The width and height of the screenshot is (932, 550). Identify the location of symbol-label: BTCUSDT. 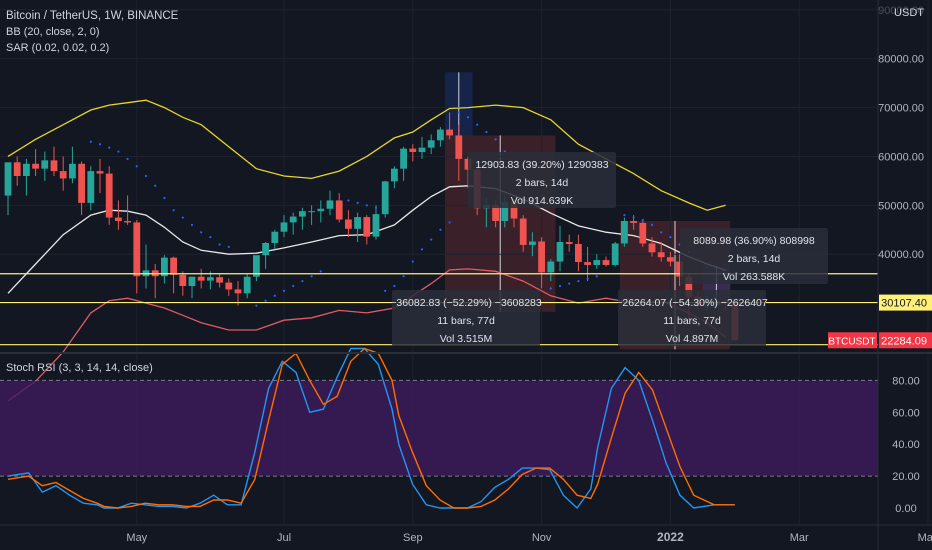
(851, 341).